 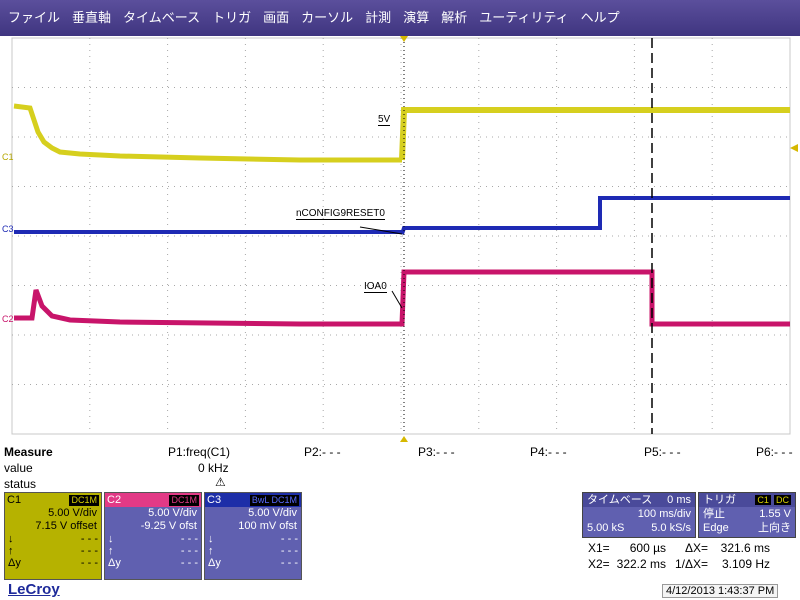 What do you see at coordinates (664, 514) in the screenshot?
I see `timebase-tdiv: 100 ms/div` at bounding box center [664, 514].